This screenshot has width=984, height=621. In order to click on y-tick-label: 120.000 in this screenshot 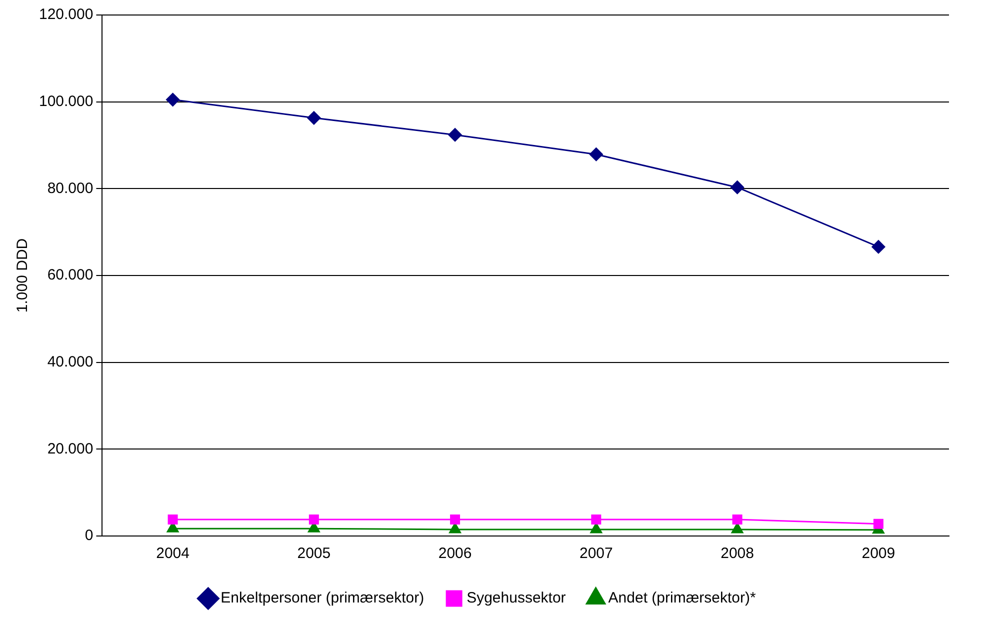, I will do `click(66, 15)`.